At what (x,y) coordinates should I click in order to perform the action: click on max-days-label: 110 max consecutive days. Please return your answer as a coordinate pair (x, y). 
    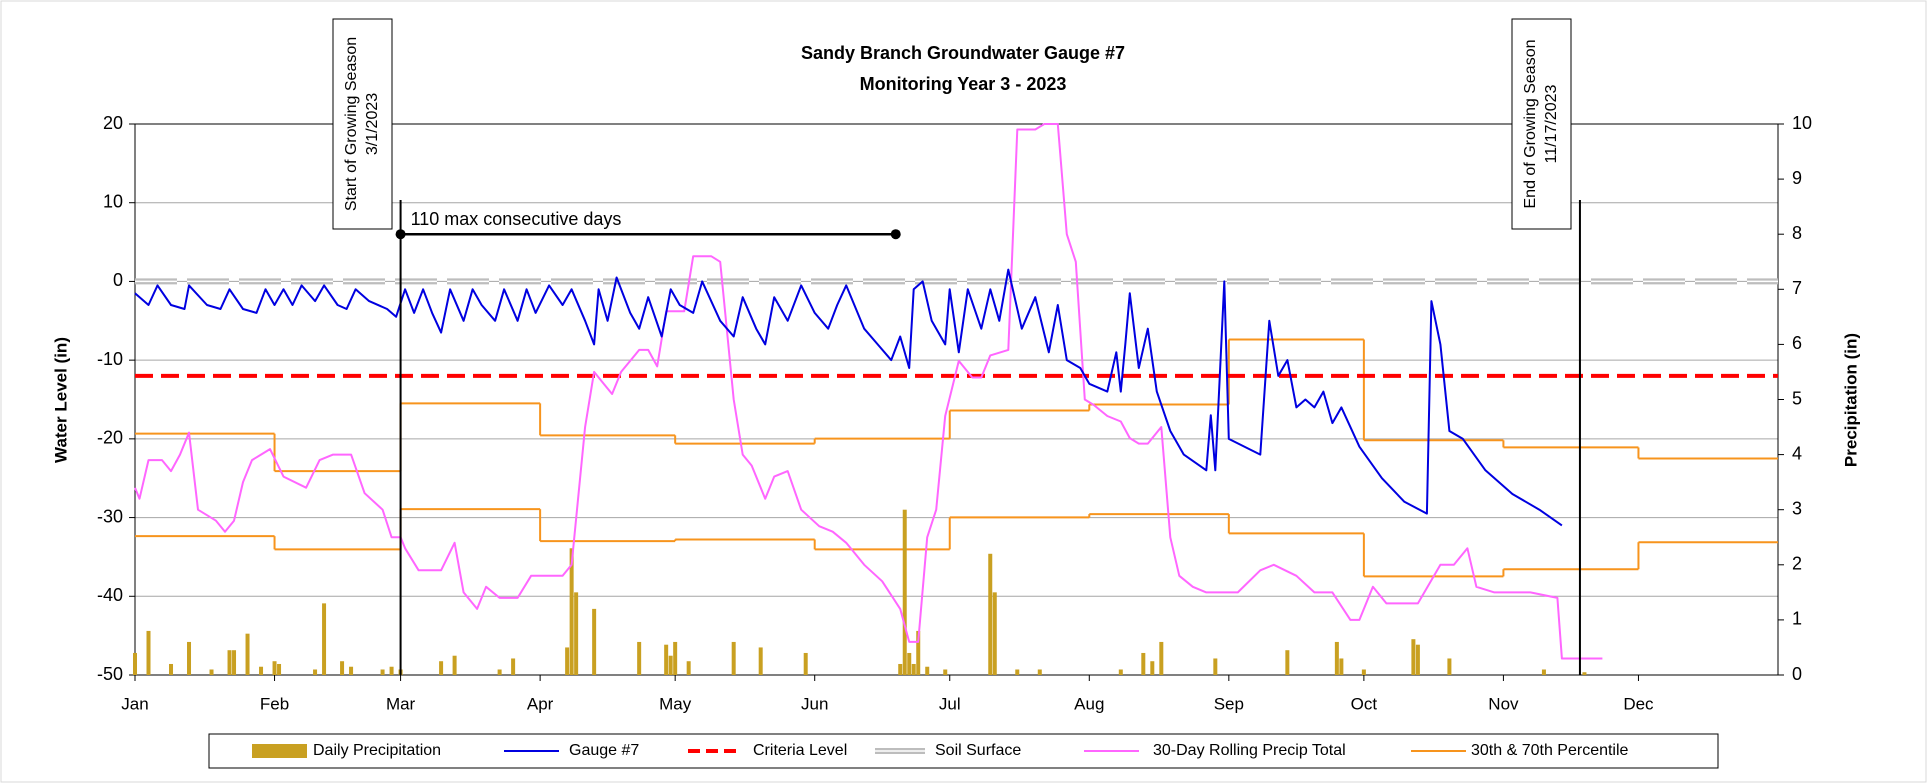
    Looking at the image, I should click on (516, 219).